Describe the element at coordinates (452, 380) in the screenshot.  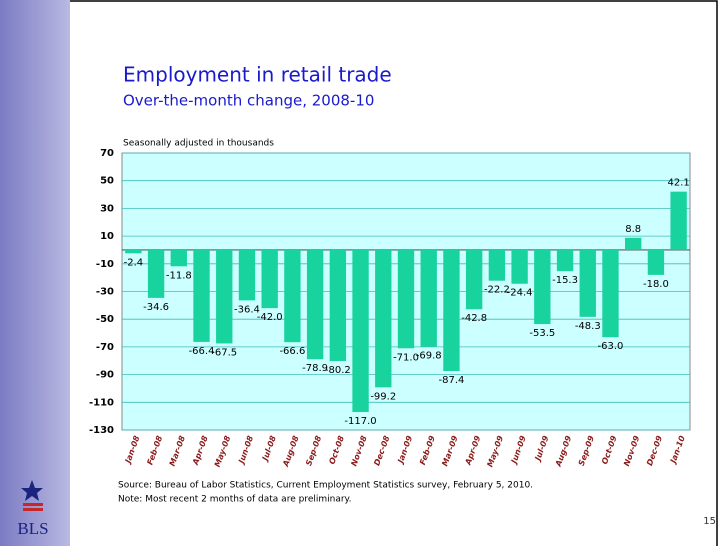
I see `data-label: -87.4` at that location.